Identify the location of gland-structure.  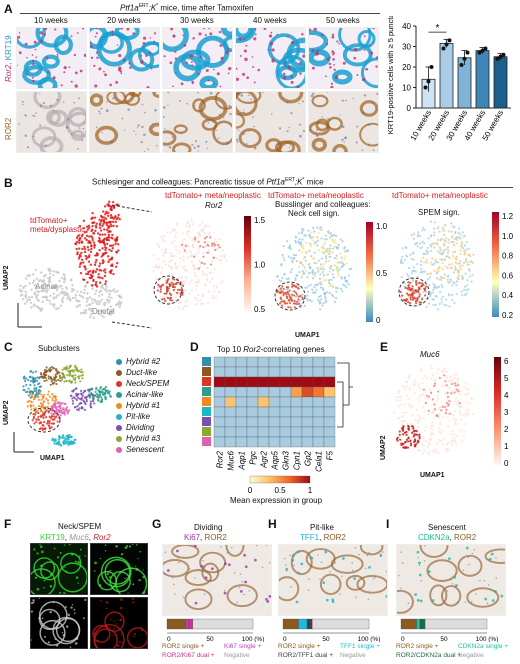
(101, 633).